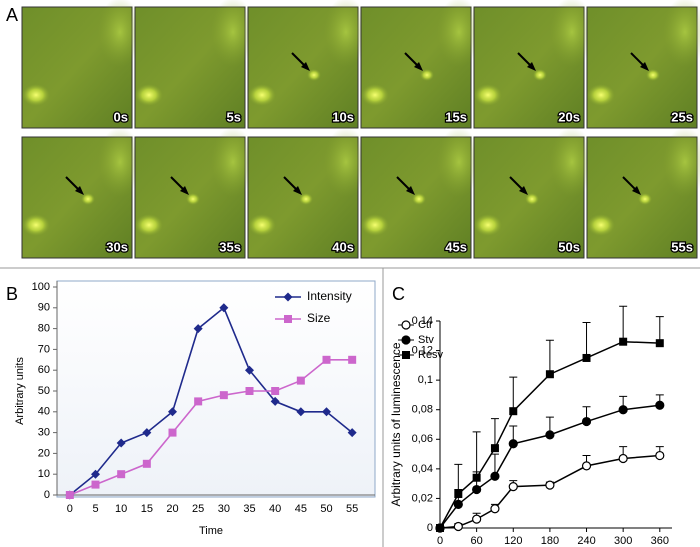  What do you see at coordinates (623, 541) in the screenshot?
I see `x-tick-label: 300` at bounding box center [623, 541].